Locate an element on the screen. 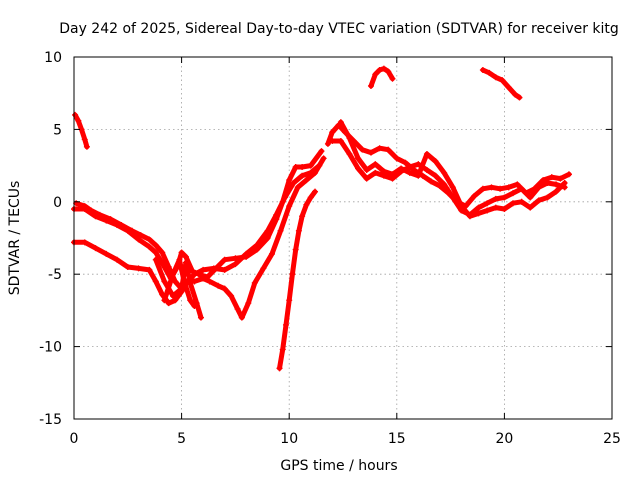  y-tick-label: 5 is located at coordinates (57, 130).